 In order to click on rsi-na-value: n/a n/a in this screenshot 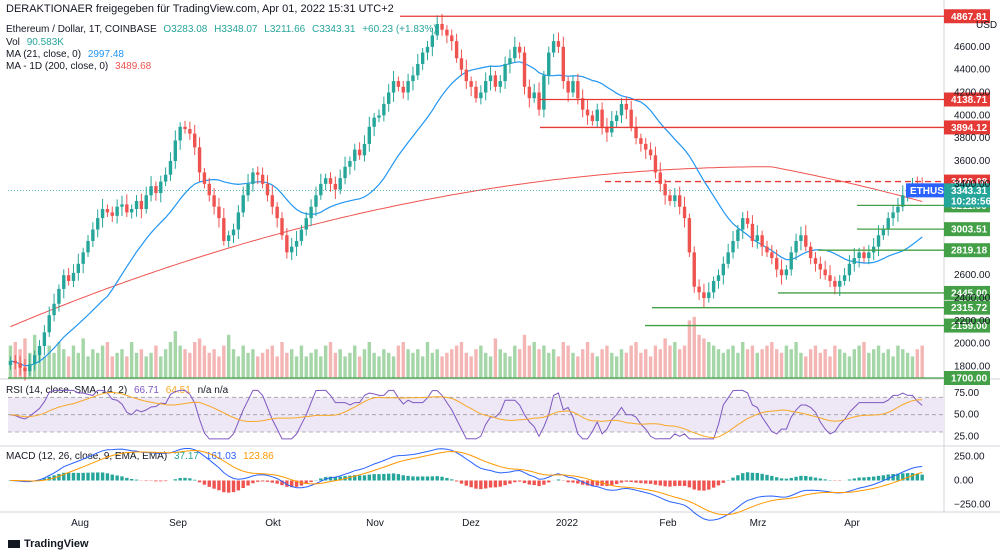, I will do `click(213, 390)`.